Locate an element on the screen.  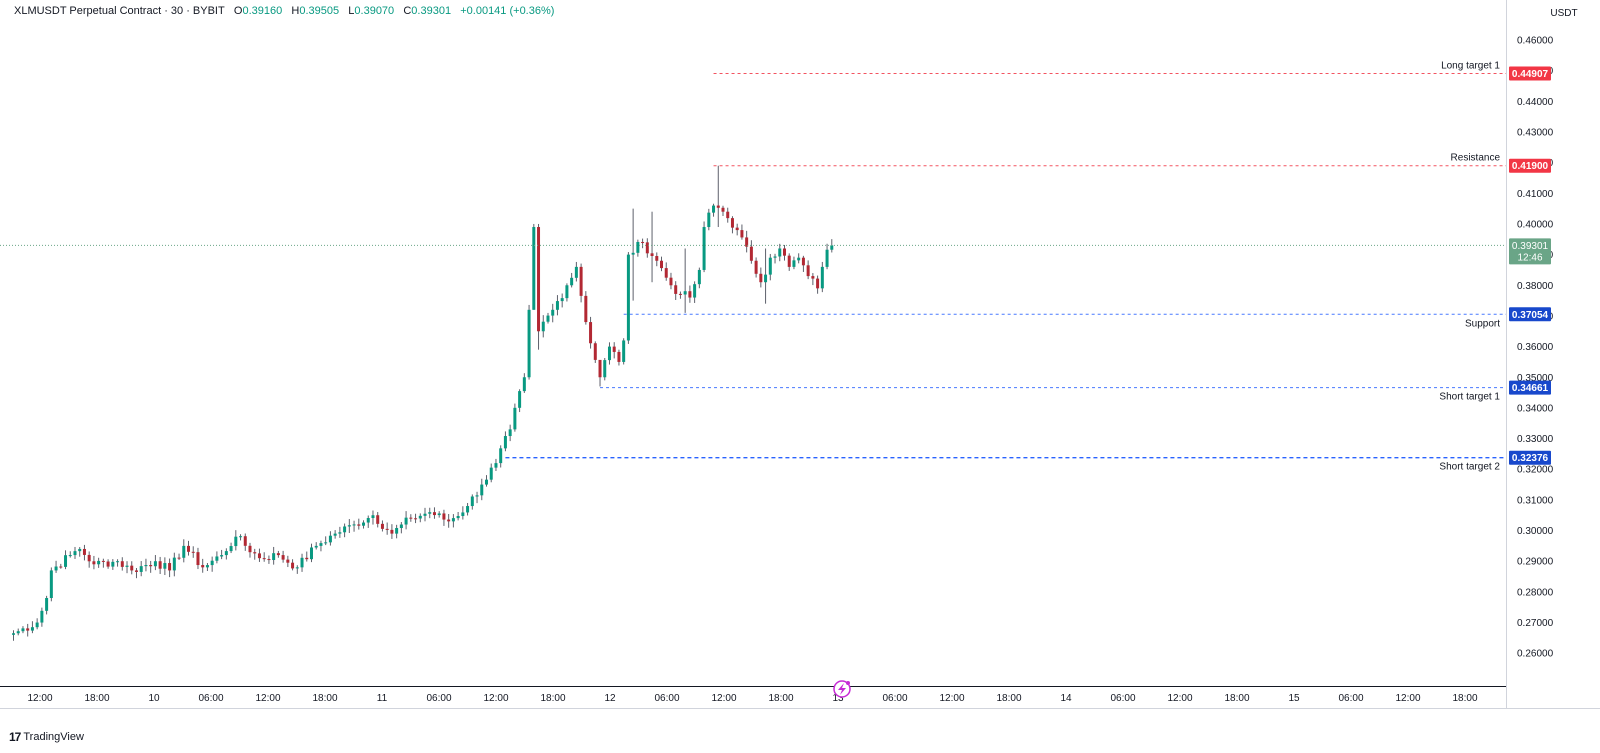
currency-unit-button: USDT is located at coordinates (1564, 13).